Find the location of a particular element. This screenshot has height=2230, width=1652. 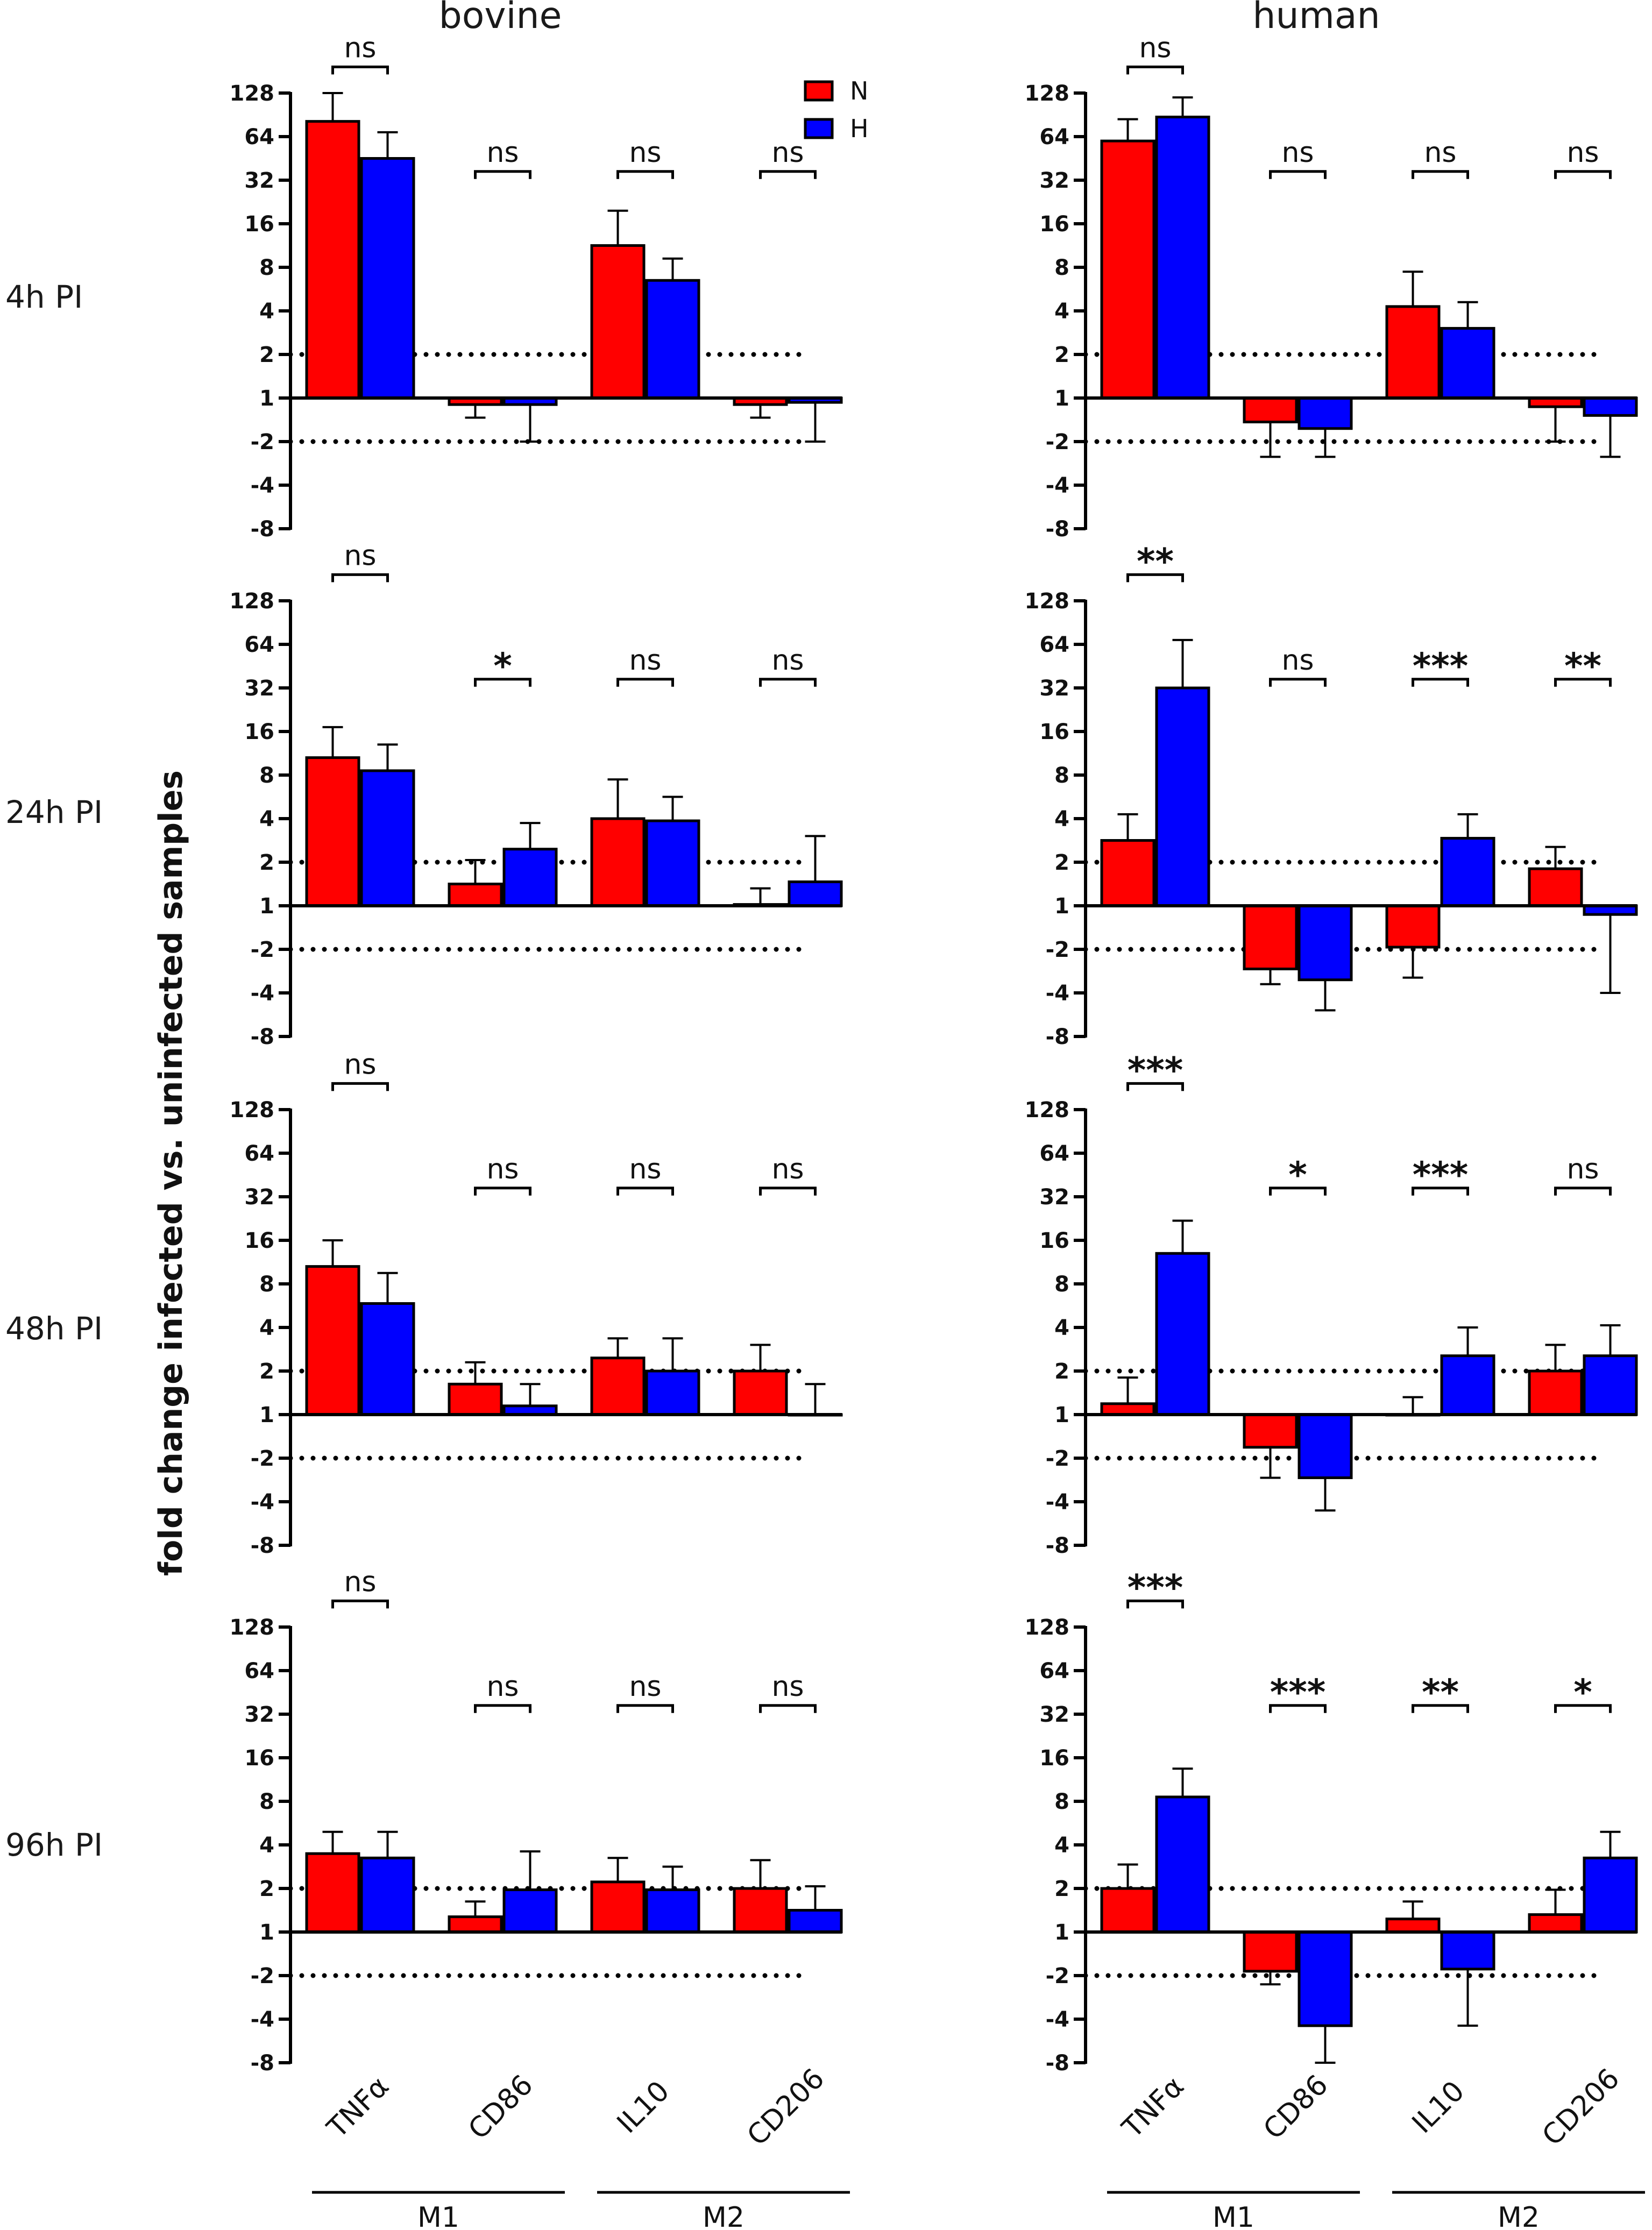

legend-swatch-n is located at coordinates (819, 91).